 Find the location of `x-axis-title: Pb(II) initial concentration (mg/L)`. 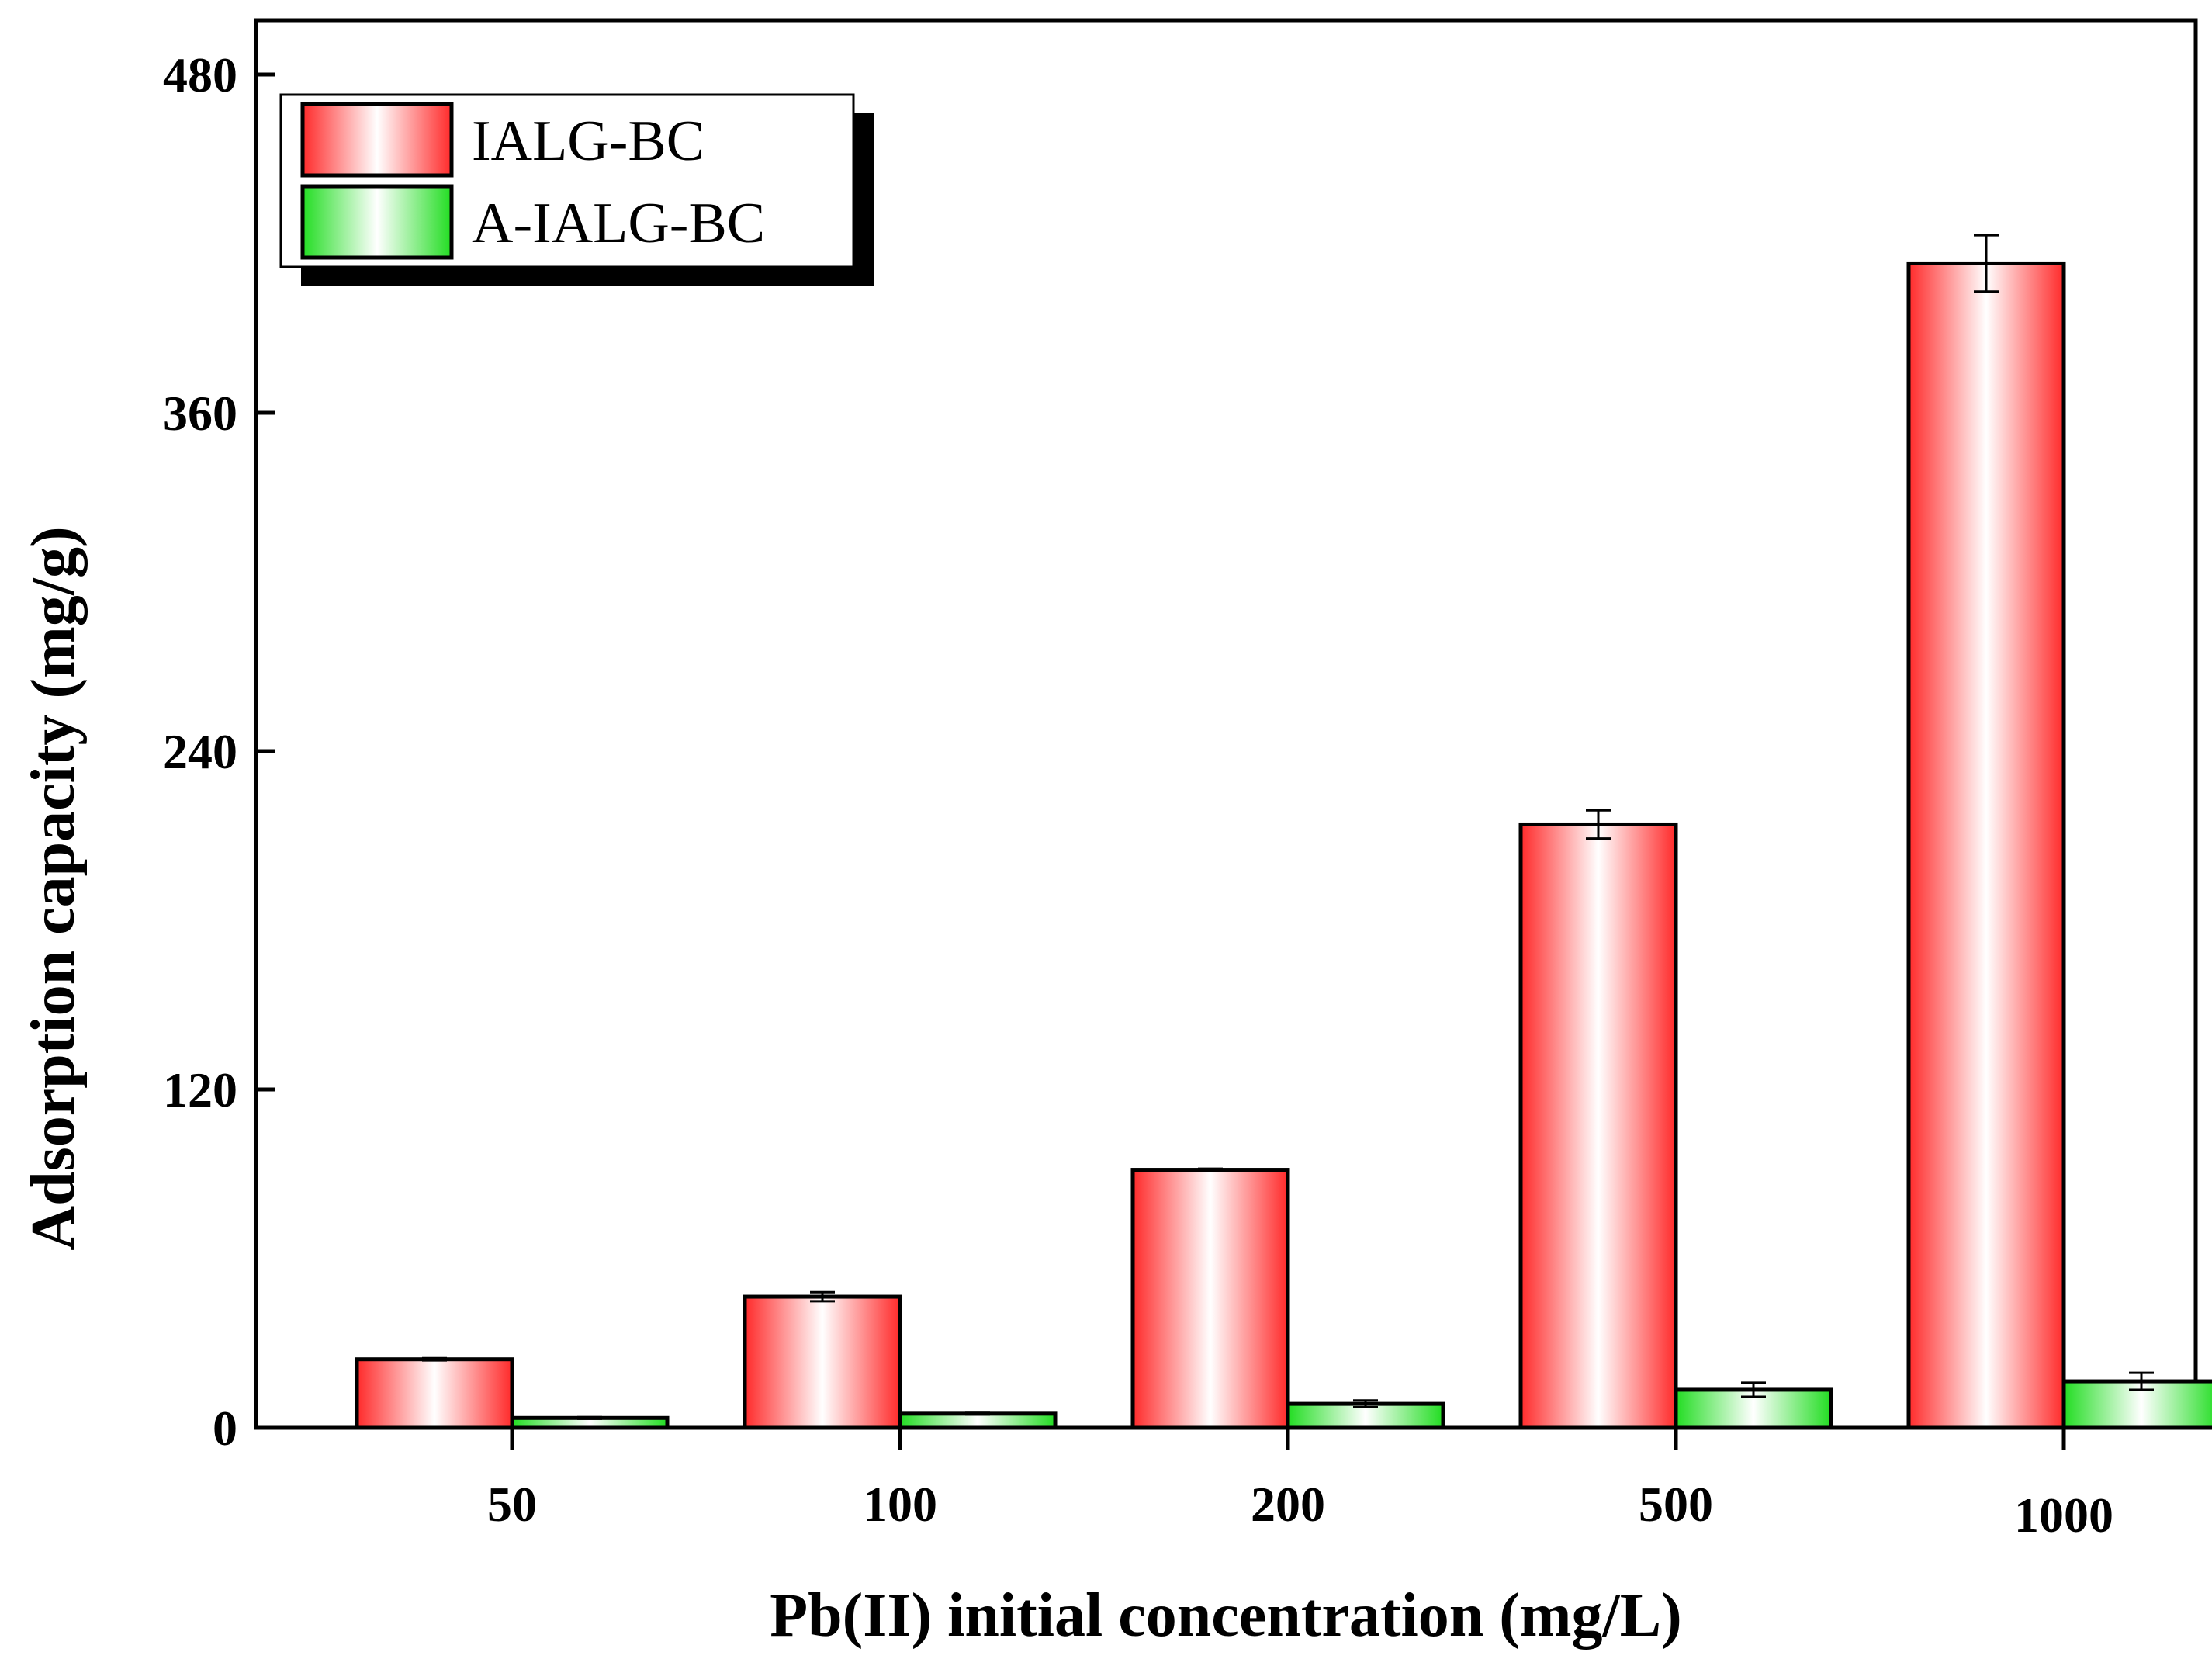

x-axis-title: Pb(II) initial concentration (mg/L) is located at coordinates (1225, 1615).